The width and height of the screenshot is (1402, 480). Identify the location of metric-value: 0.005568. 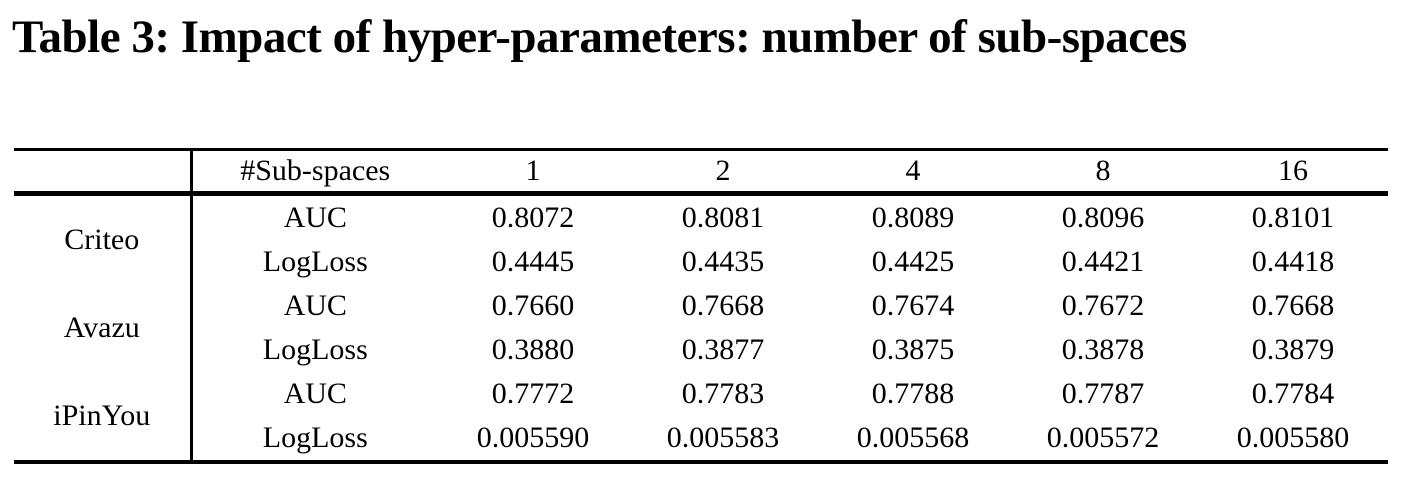
(913, 437).